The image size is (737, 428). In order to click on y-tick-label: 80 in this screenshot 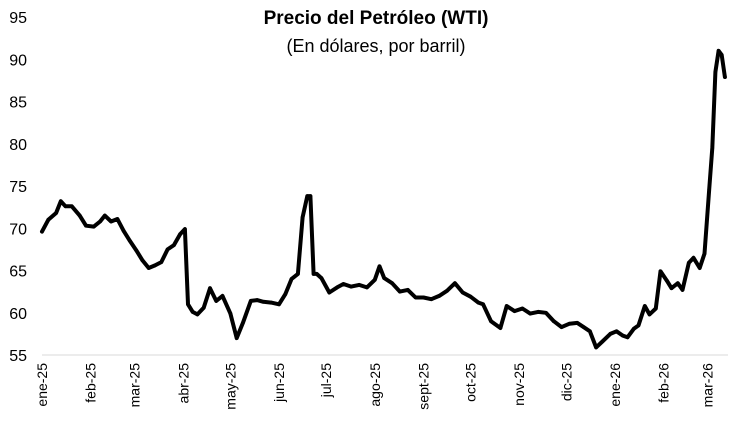, I will do `click(18, 145)`.